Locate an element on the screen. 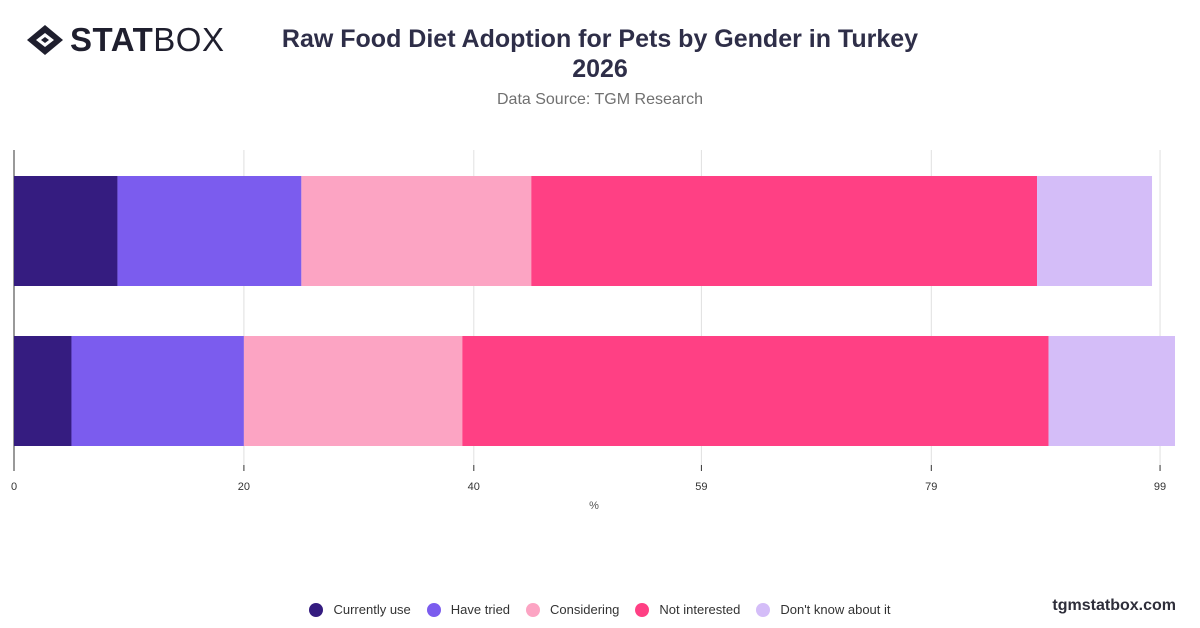  legend-label: Don't know about it is located at coordinates (835, 609).